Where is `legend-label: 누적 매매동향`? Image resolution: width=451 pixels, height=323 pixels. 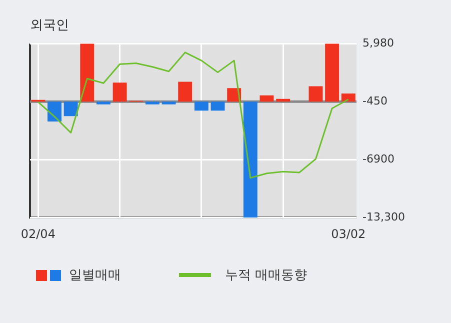
legend-label: 누적 매매동향 is located at coordinates (266, 275).